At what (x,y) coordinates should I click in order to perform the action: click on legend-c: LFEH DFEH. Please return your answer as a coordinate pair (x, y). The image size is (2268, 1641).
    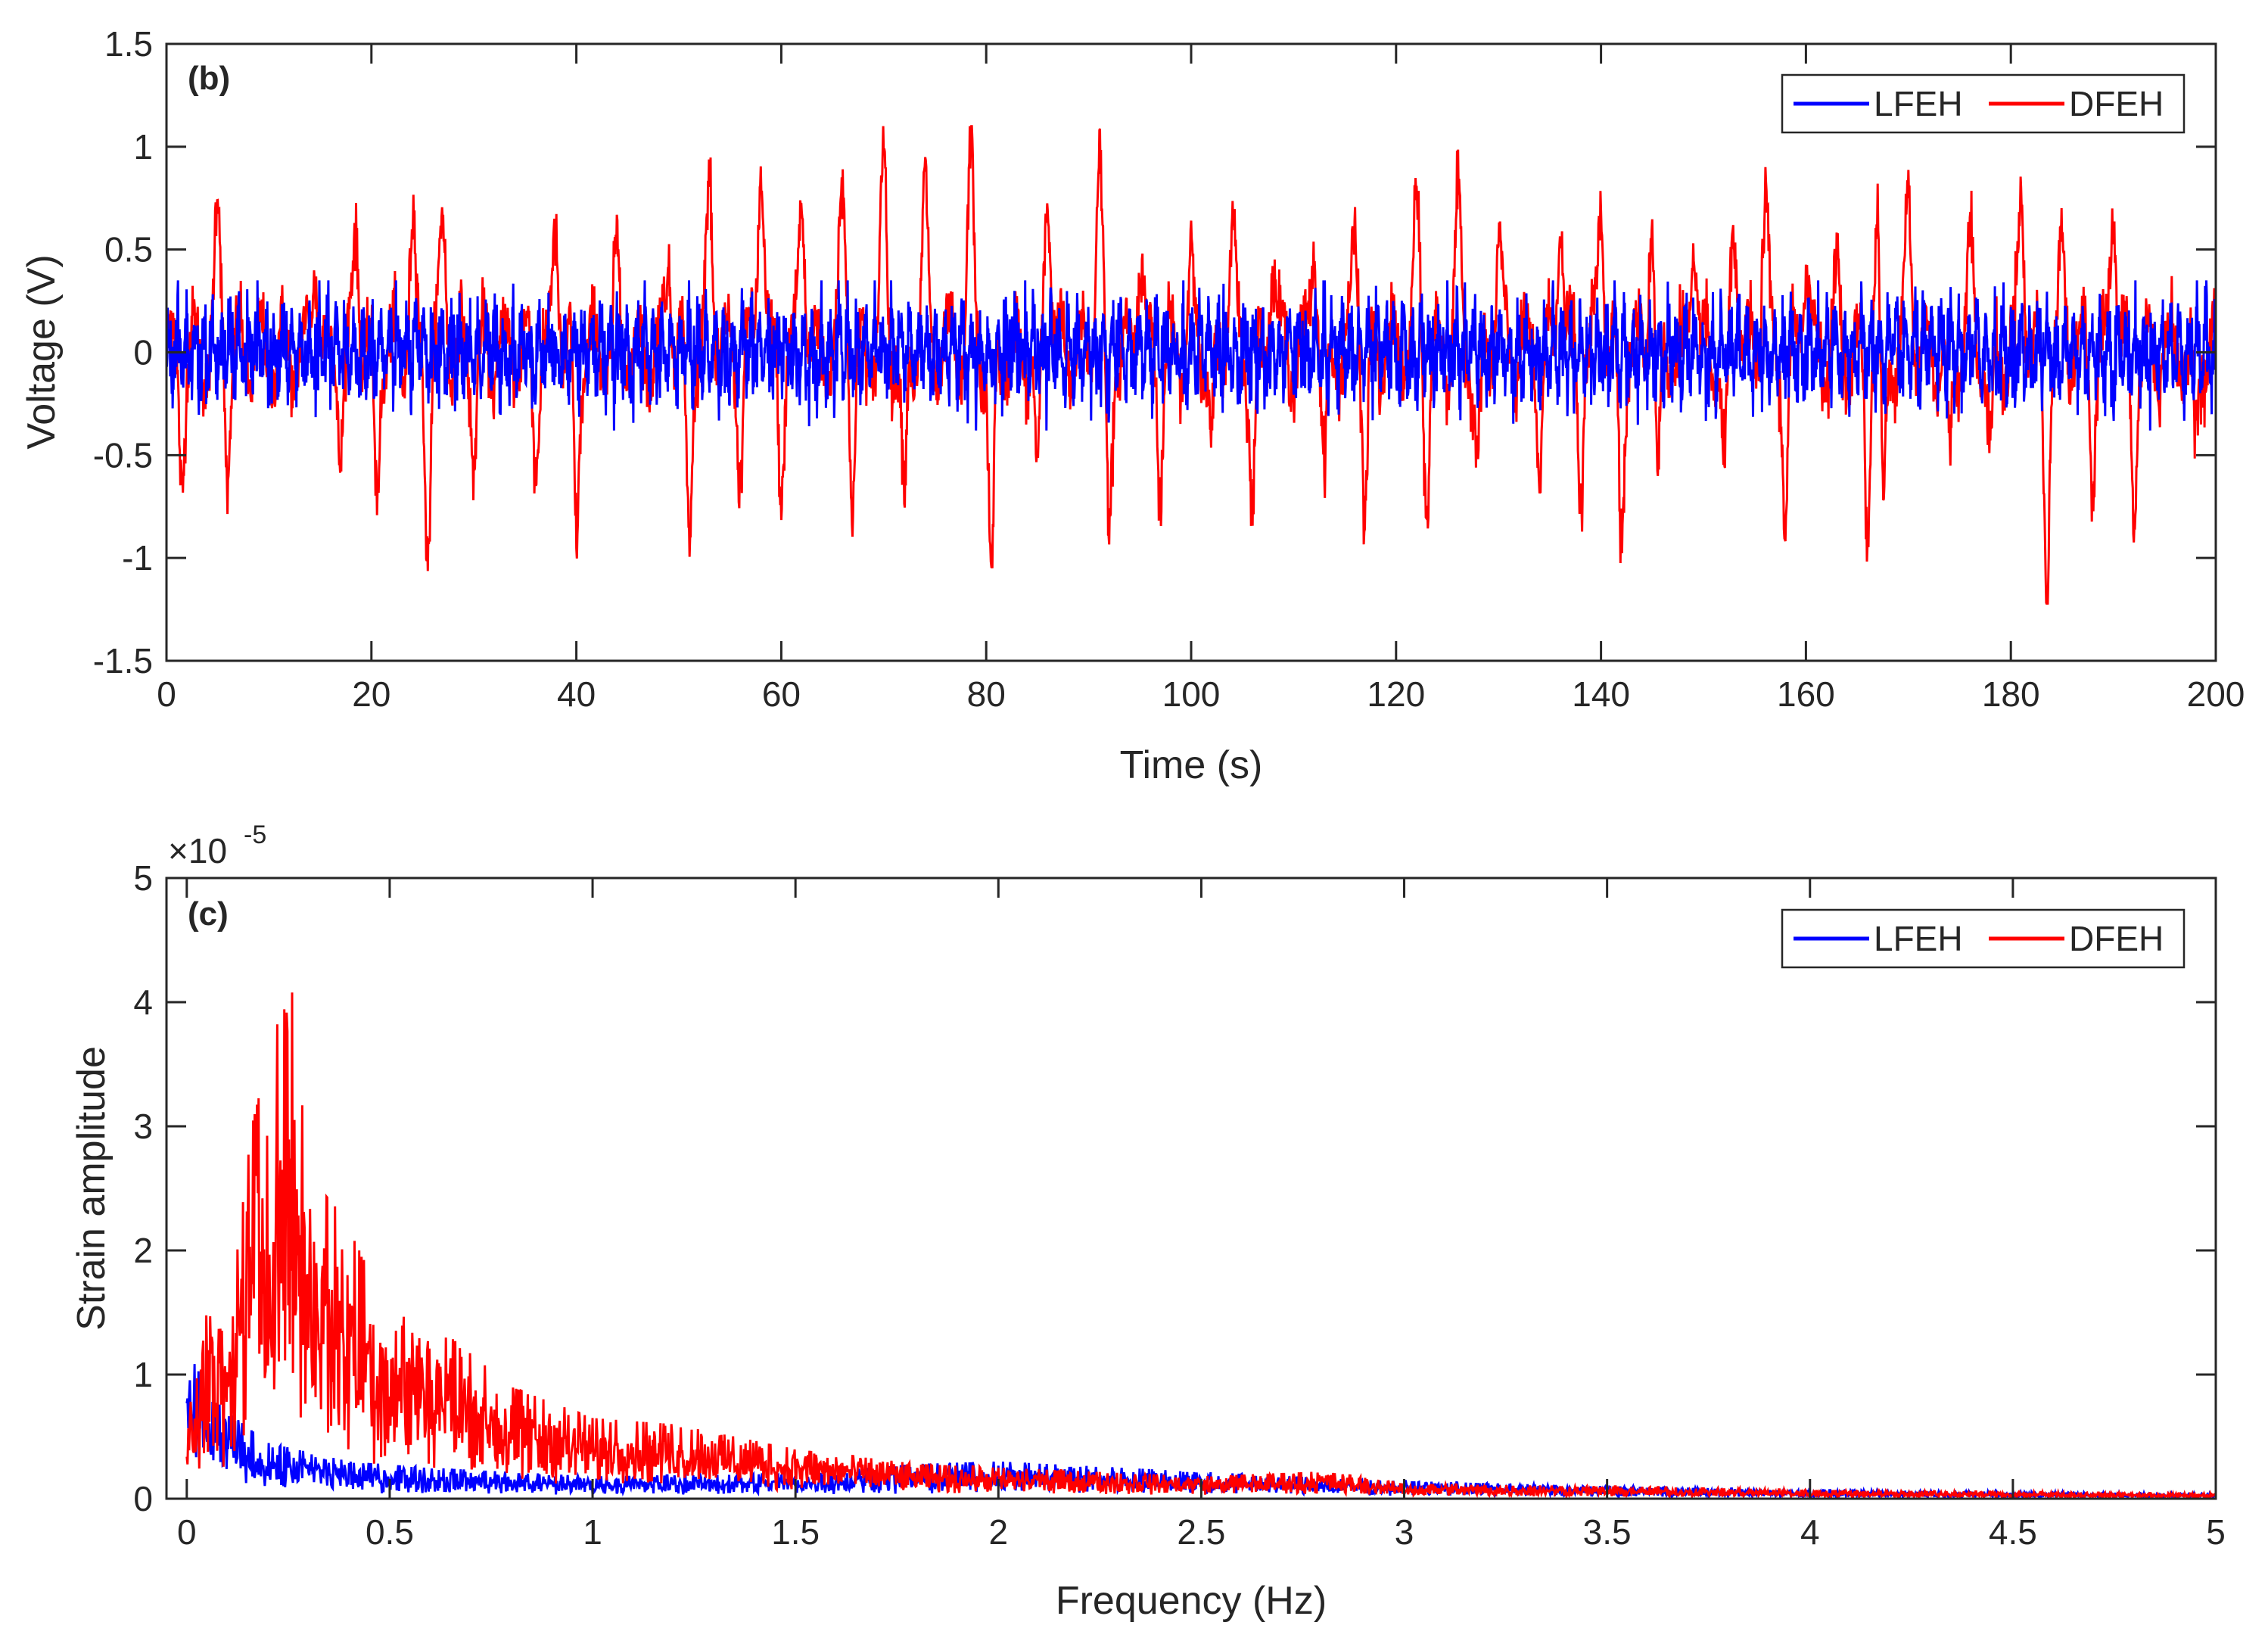
    Looking at the image, I should click on (1984, 938).